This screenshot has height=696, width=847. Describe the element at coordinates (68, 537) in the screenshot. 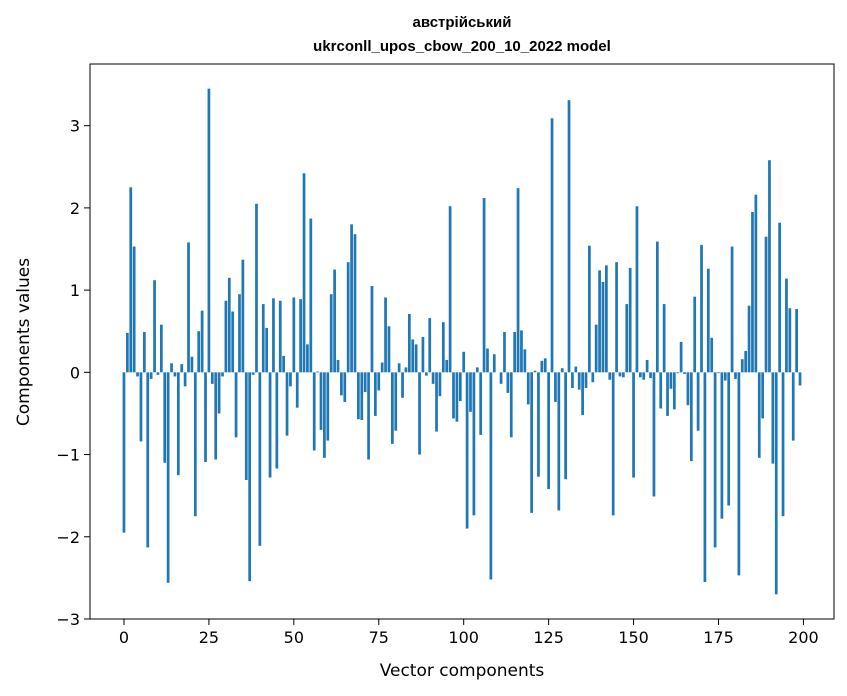

I see `y-tick-label: −2` at that location.